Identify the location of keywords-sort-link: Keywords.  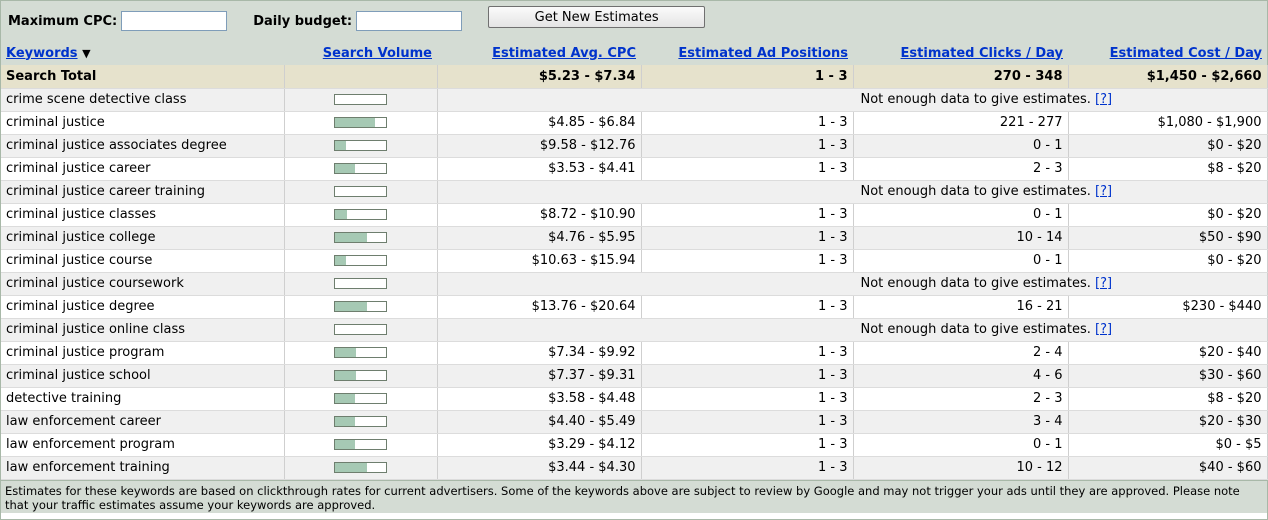
(42, 53).